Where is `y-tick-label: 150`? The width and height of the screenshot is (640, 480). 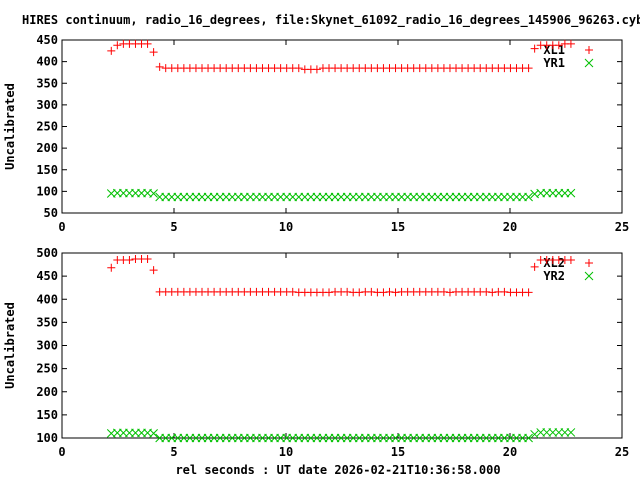
y-tick-label: 150 is located at coordinates (47, 170).